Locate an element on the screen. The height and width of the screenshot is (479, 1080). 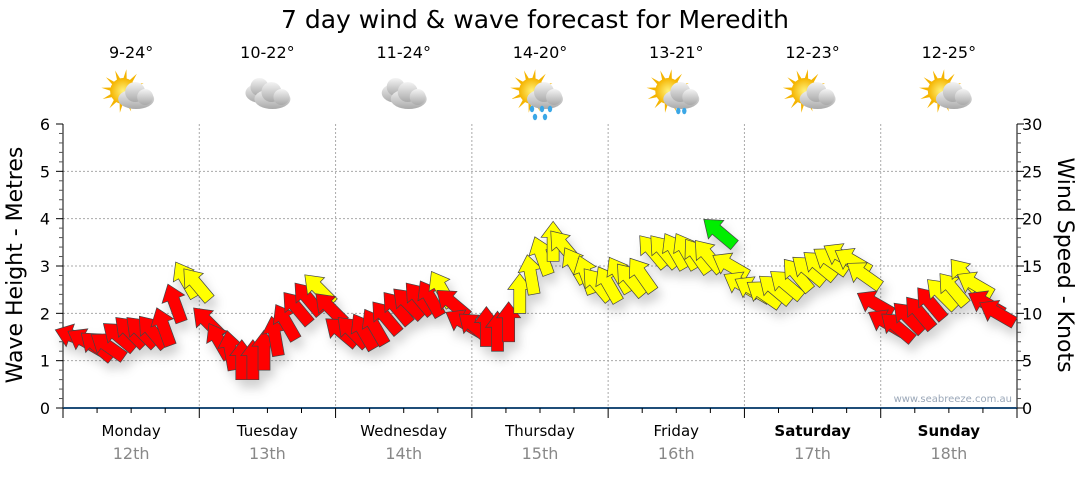
day-name: Saturday is located at coordinates (812, 431).